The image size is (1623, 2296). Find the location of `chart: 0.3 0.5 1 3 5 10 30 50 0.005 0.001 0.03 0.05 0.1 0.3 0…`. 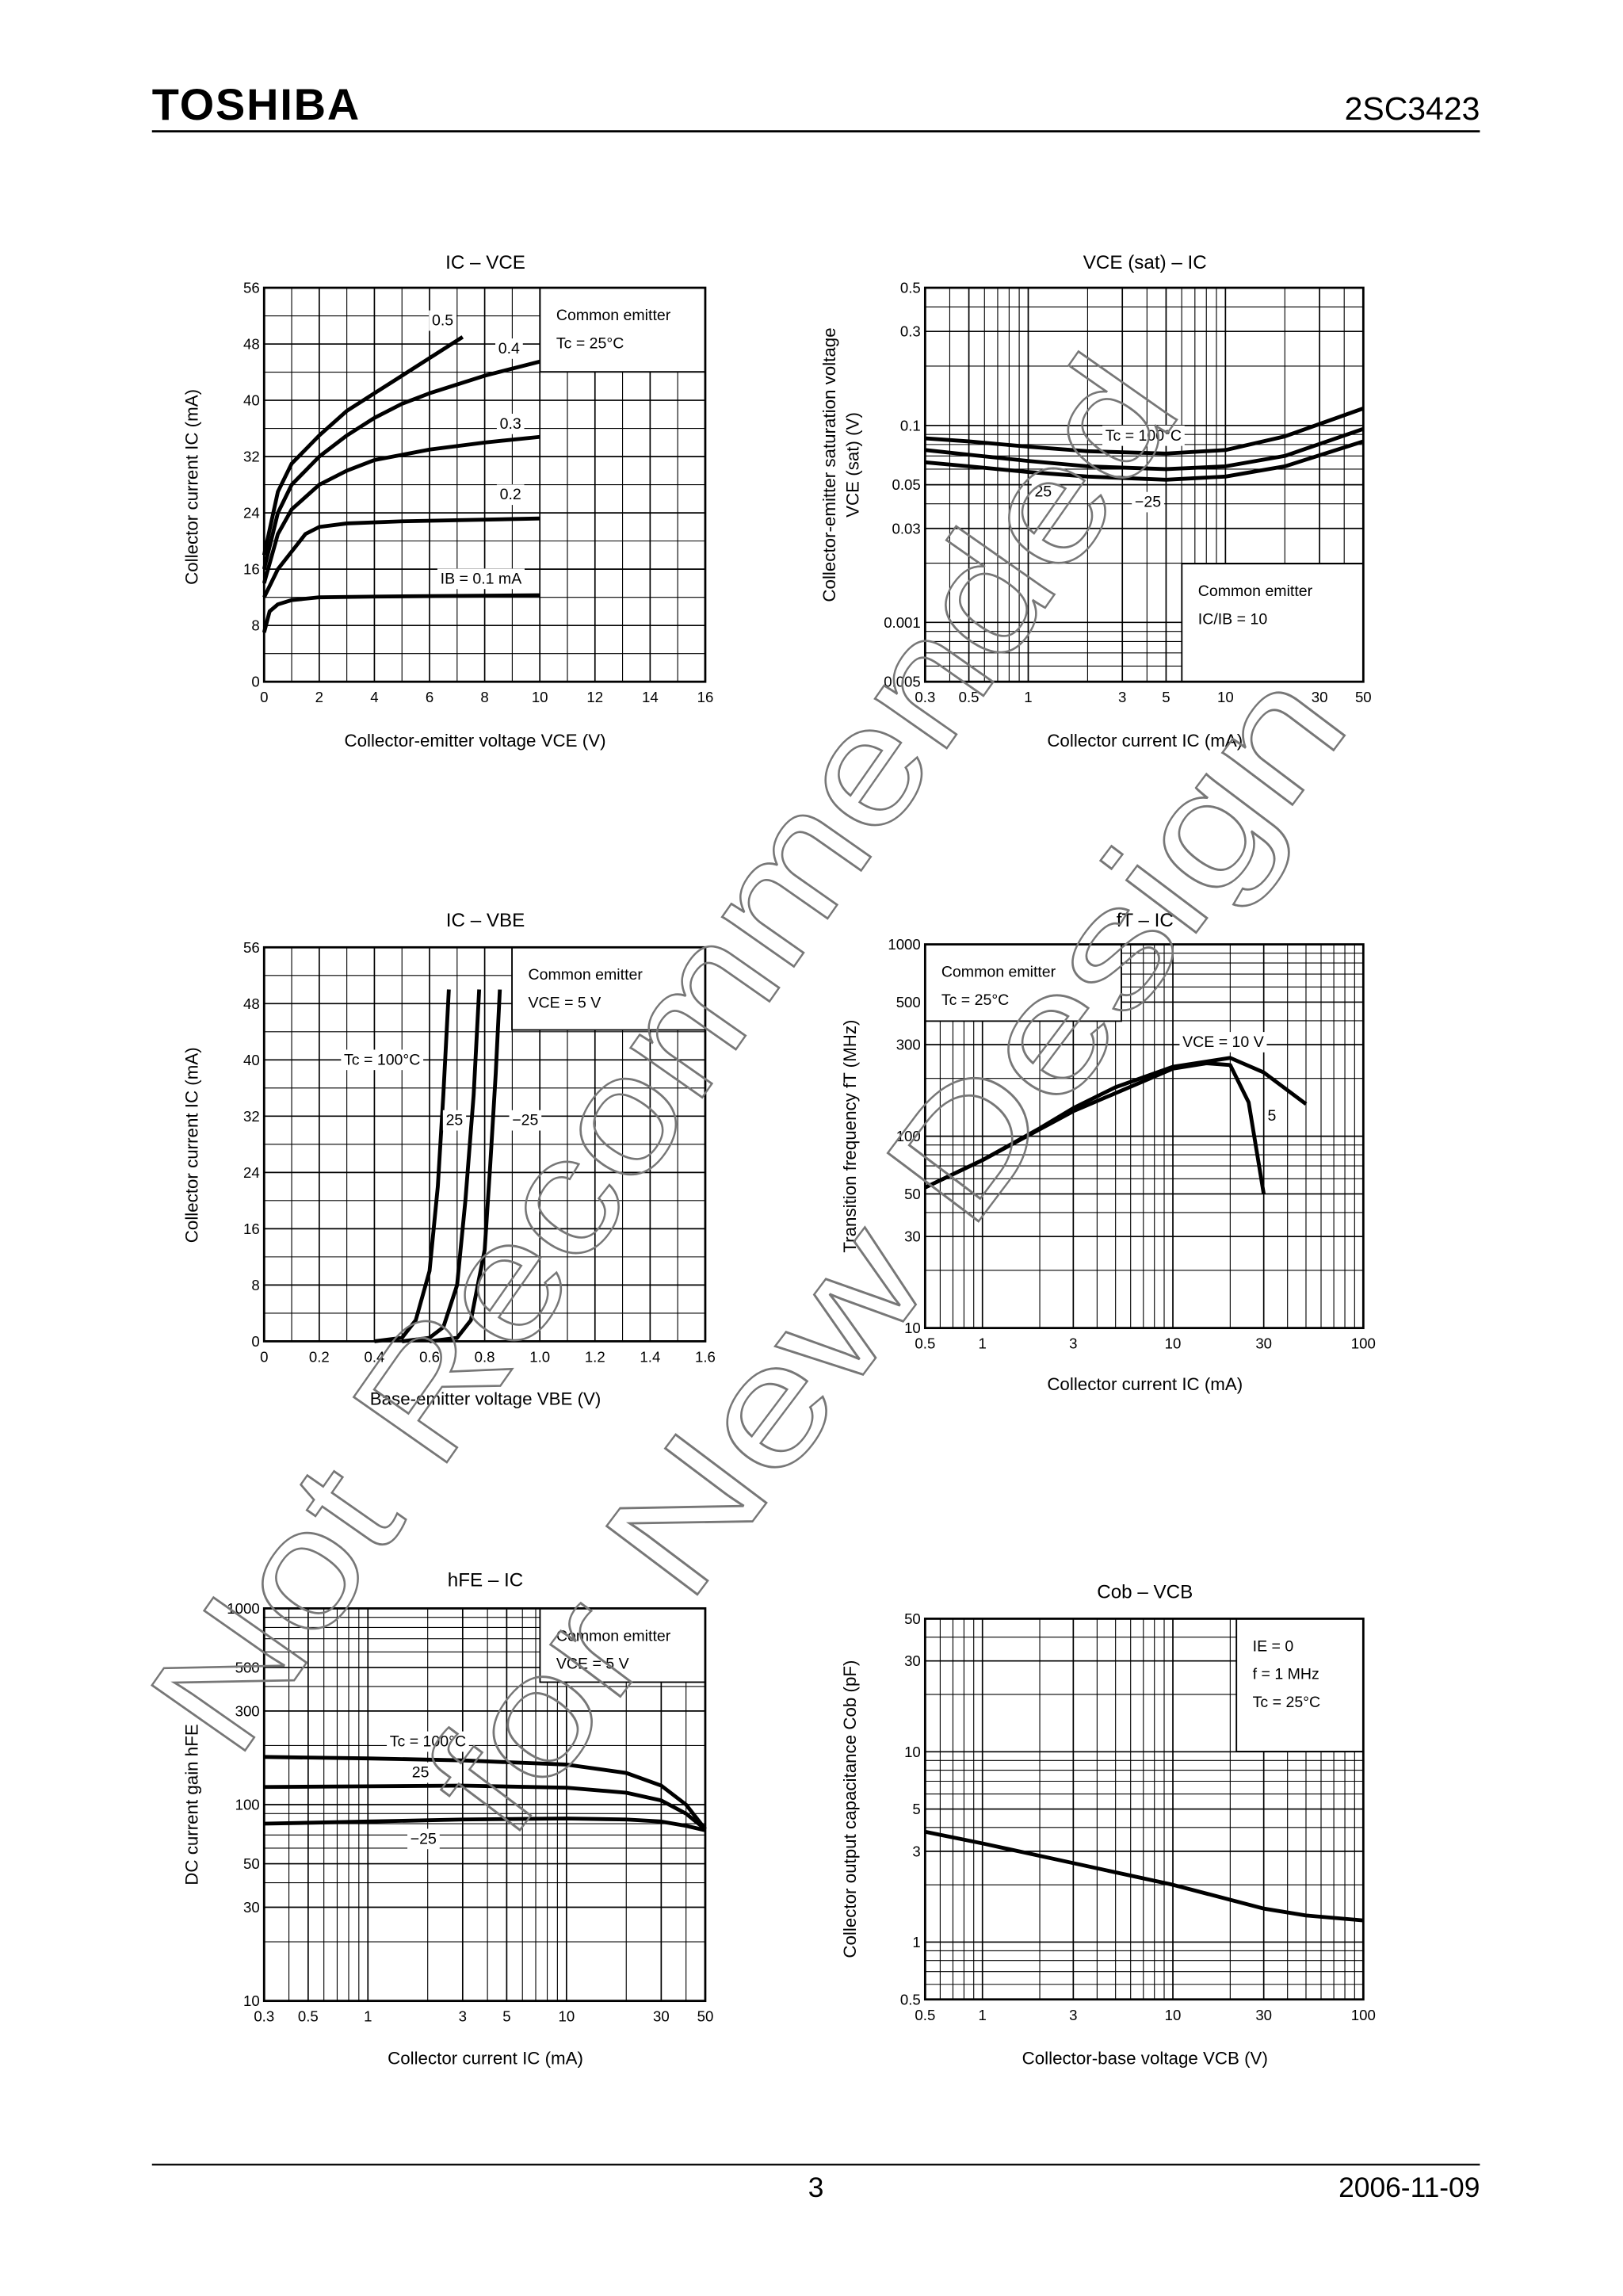

chart: 0.3 0.5 1 3 5 10 30 50 0.005 0.001 0.03 0.05 0.1 0.3 0… is located at coordinates (1095, 501).